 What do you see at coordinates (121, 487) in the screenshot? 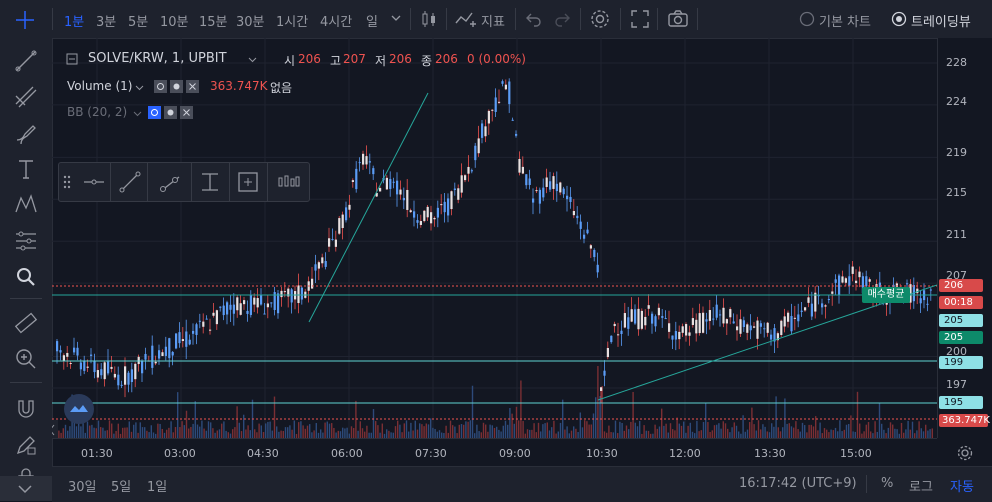
I see `range-5d: 5일` at bounding box center [121, 487].